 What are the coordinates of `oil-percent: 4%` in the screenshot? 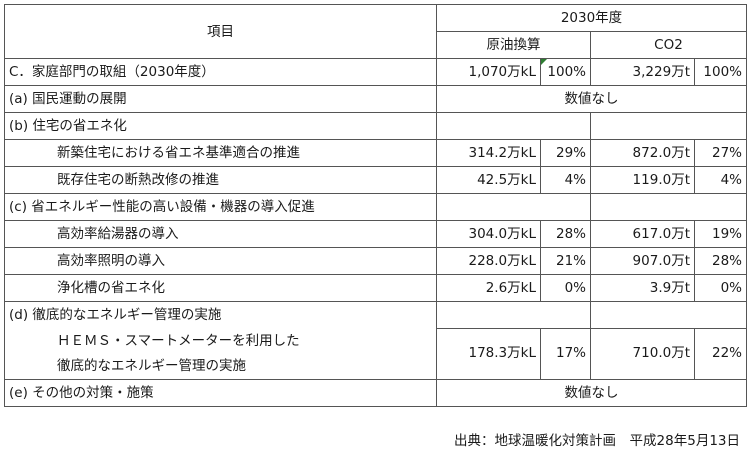 It's located at (565, 180).